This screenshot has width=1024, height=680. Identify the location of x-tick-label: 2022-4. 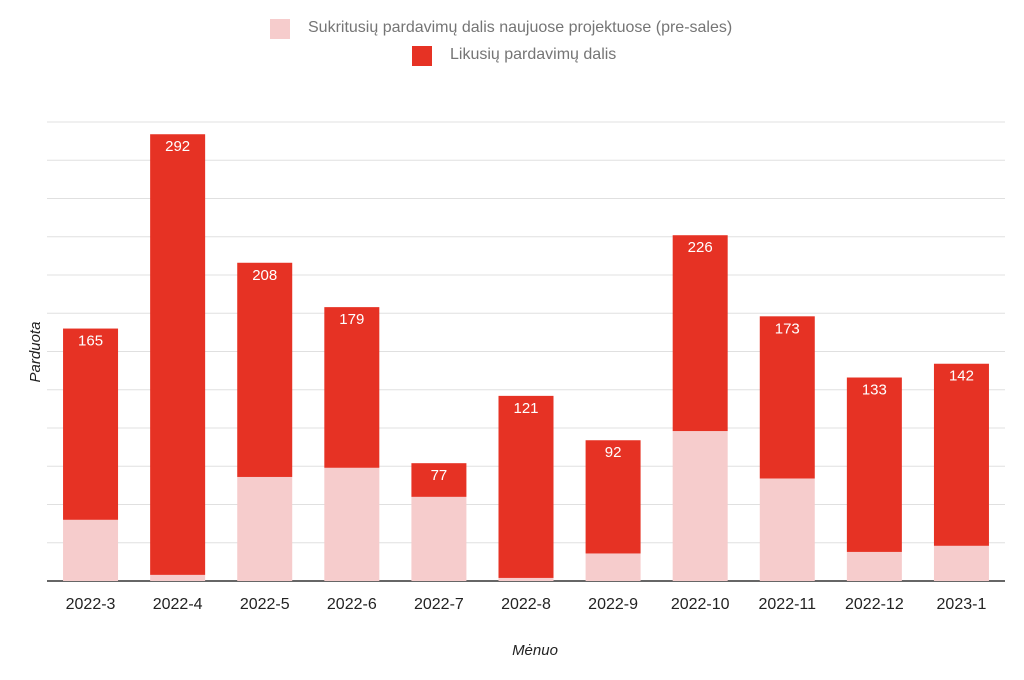
(178, 604).